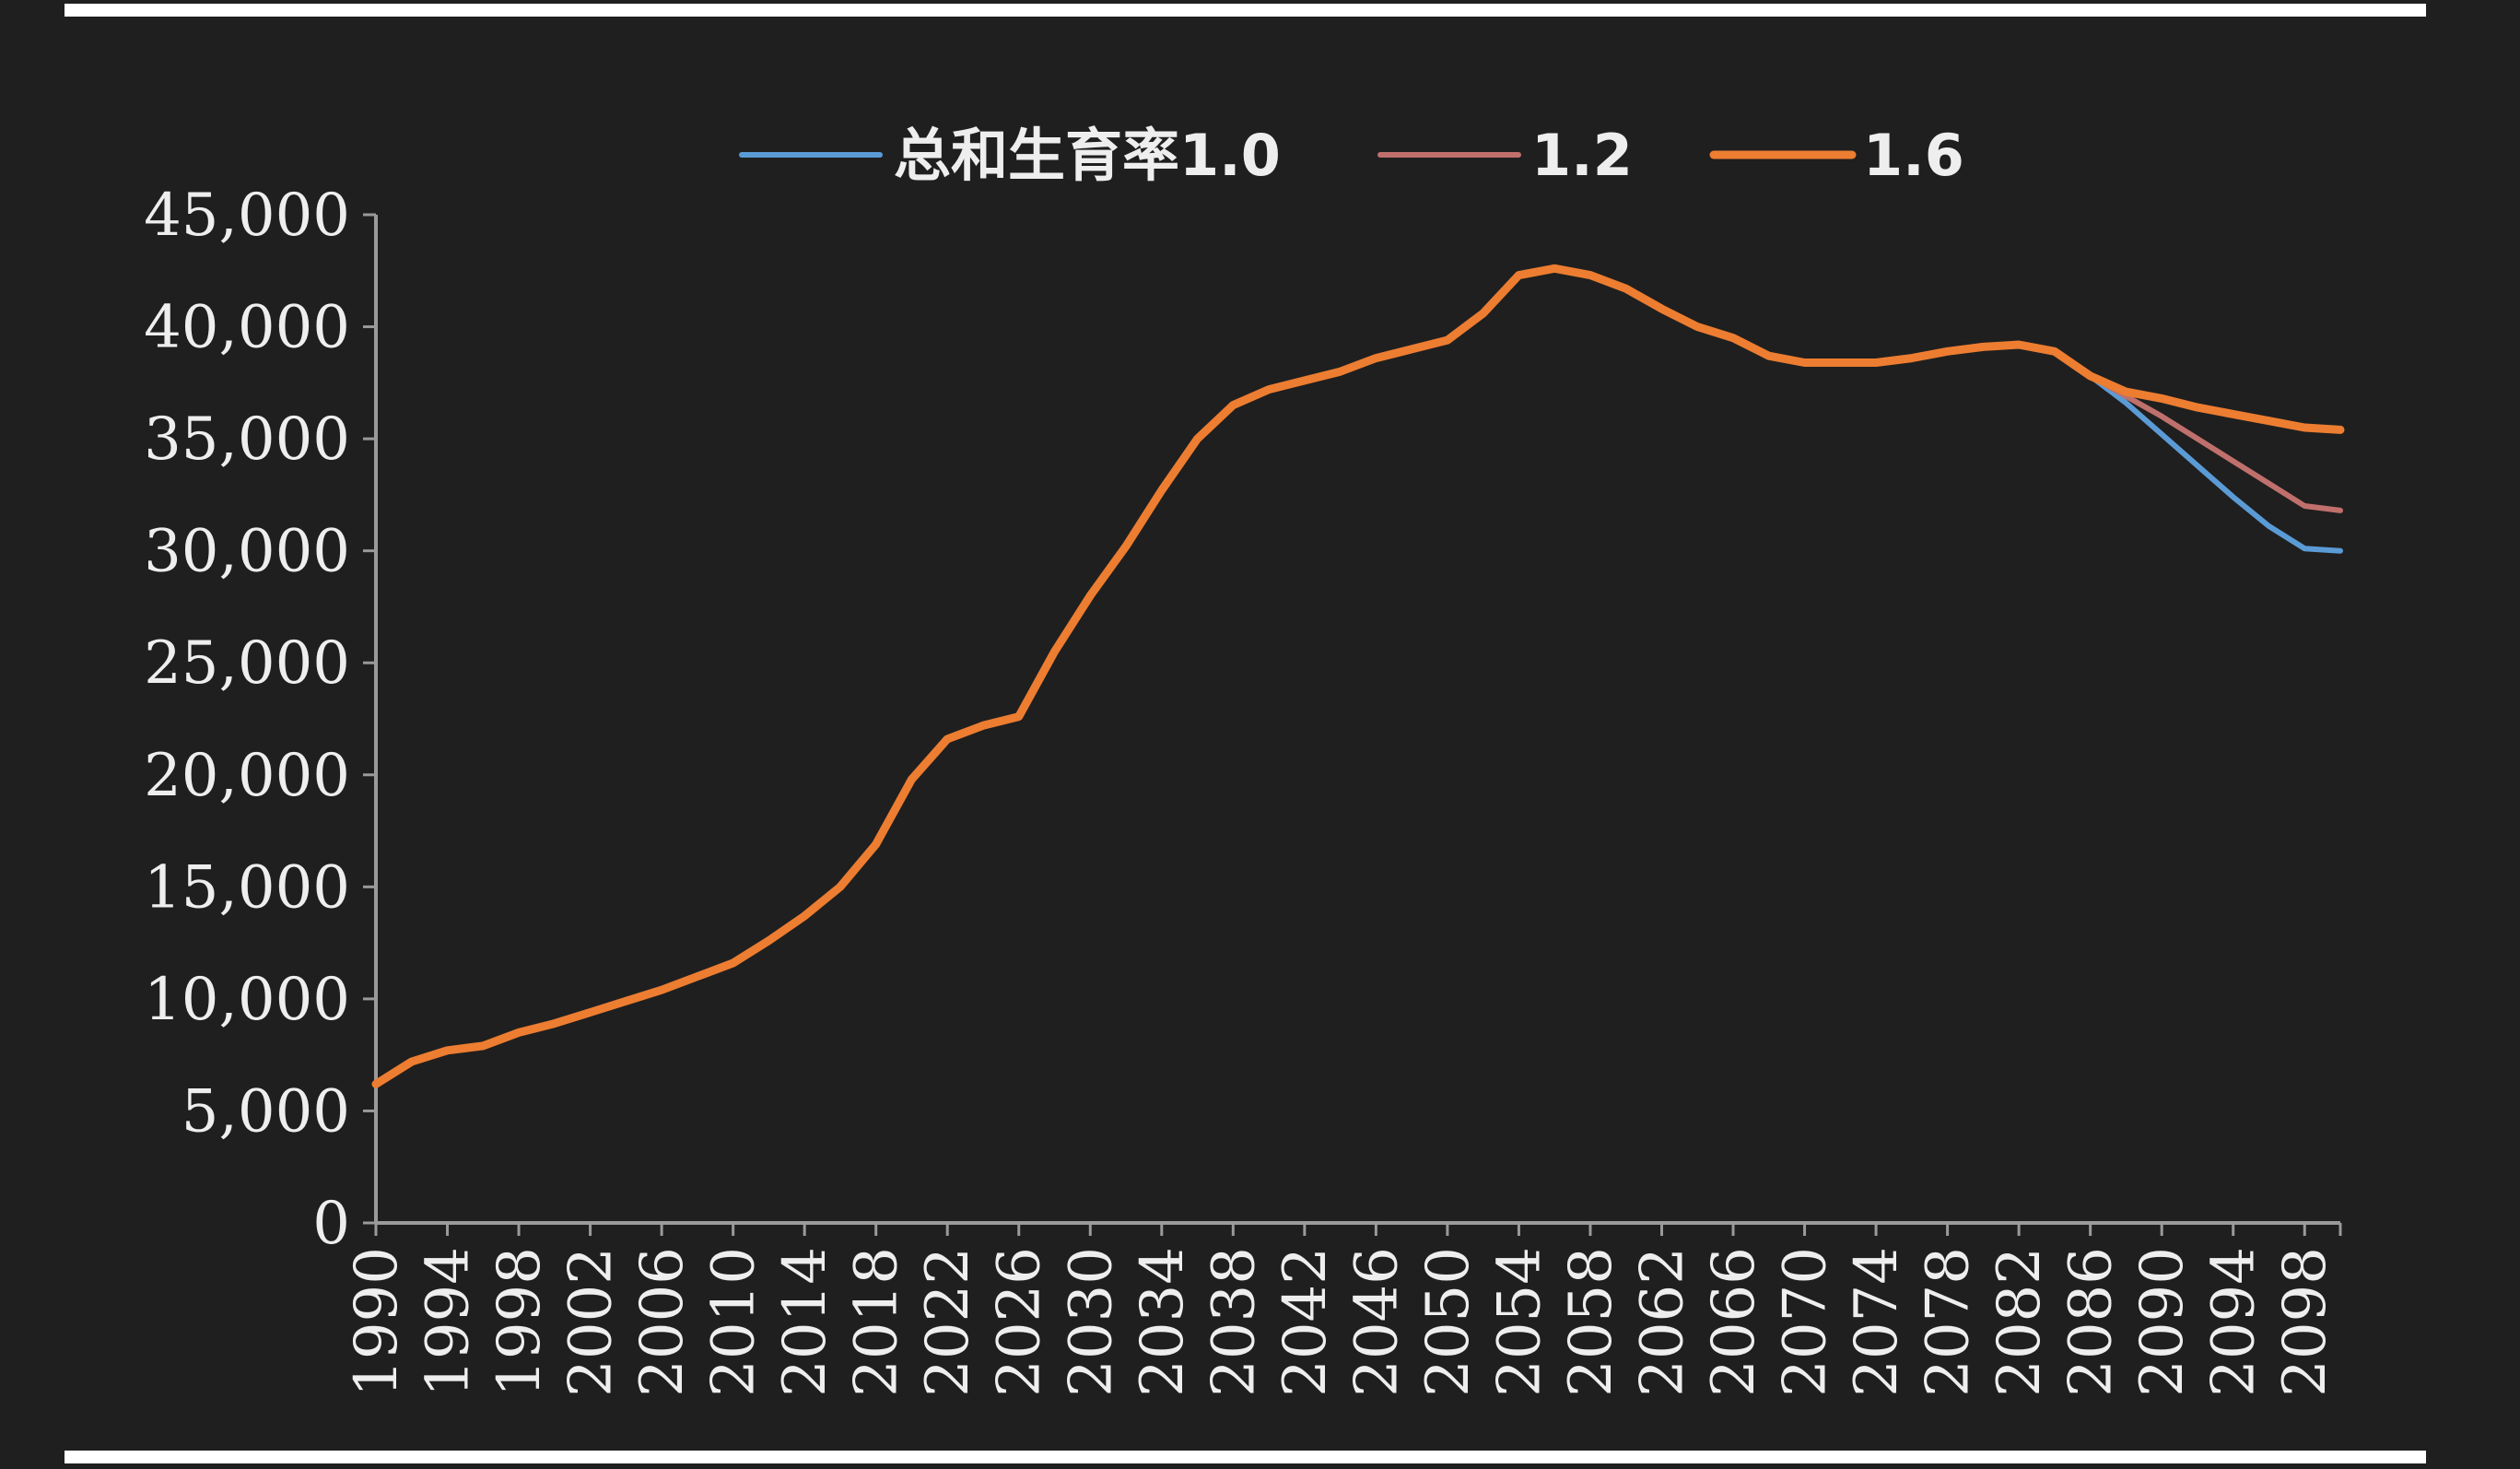 The image size is (2520, 1469). What do you see at coordinates (377, 1322) in the screenshot?
I see `x-tick-label: 1990` at bounding box center [377, 1322].